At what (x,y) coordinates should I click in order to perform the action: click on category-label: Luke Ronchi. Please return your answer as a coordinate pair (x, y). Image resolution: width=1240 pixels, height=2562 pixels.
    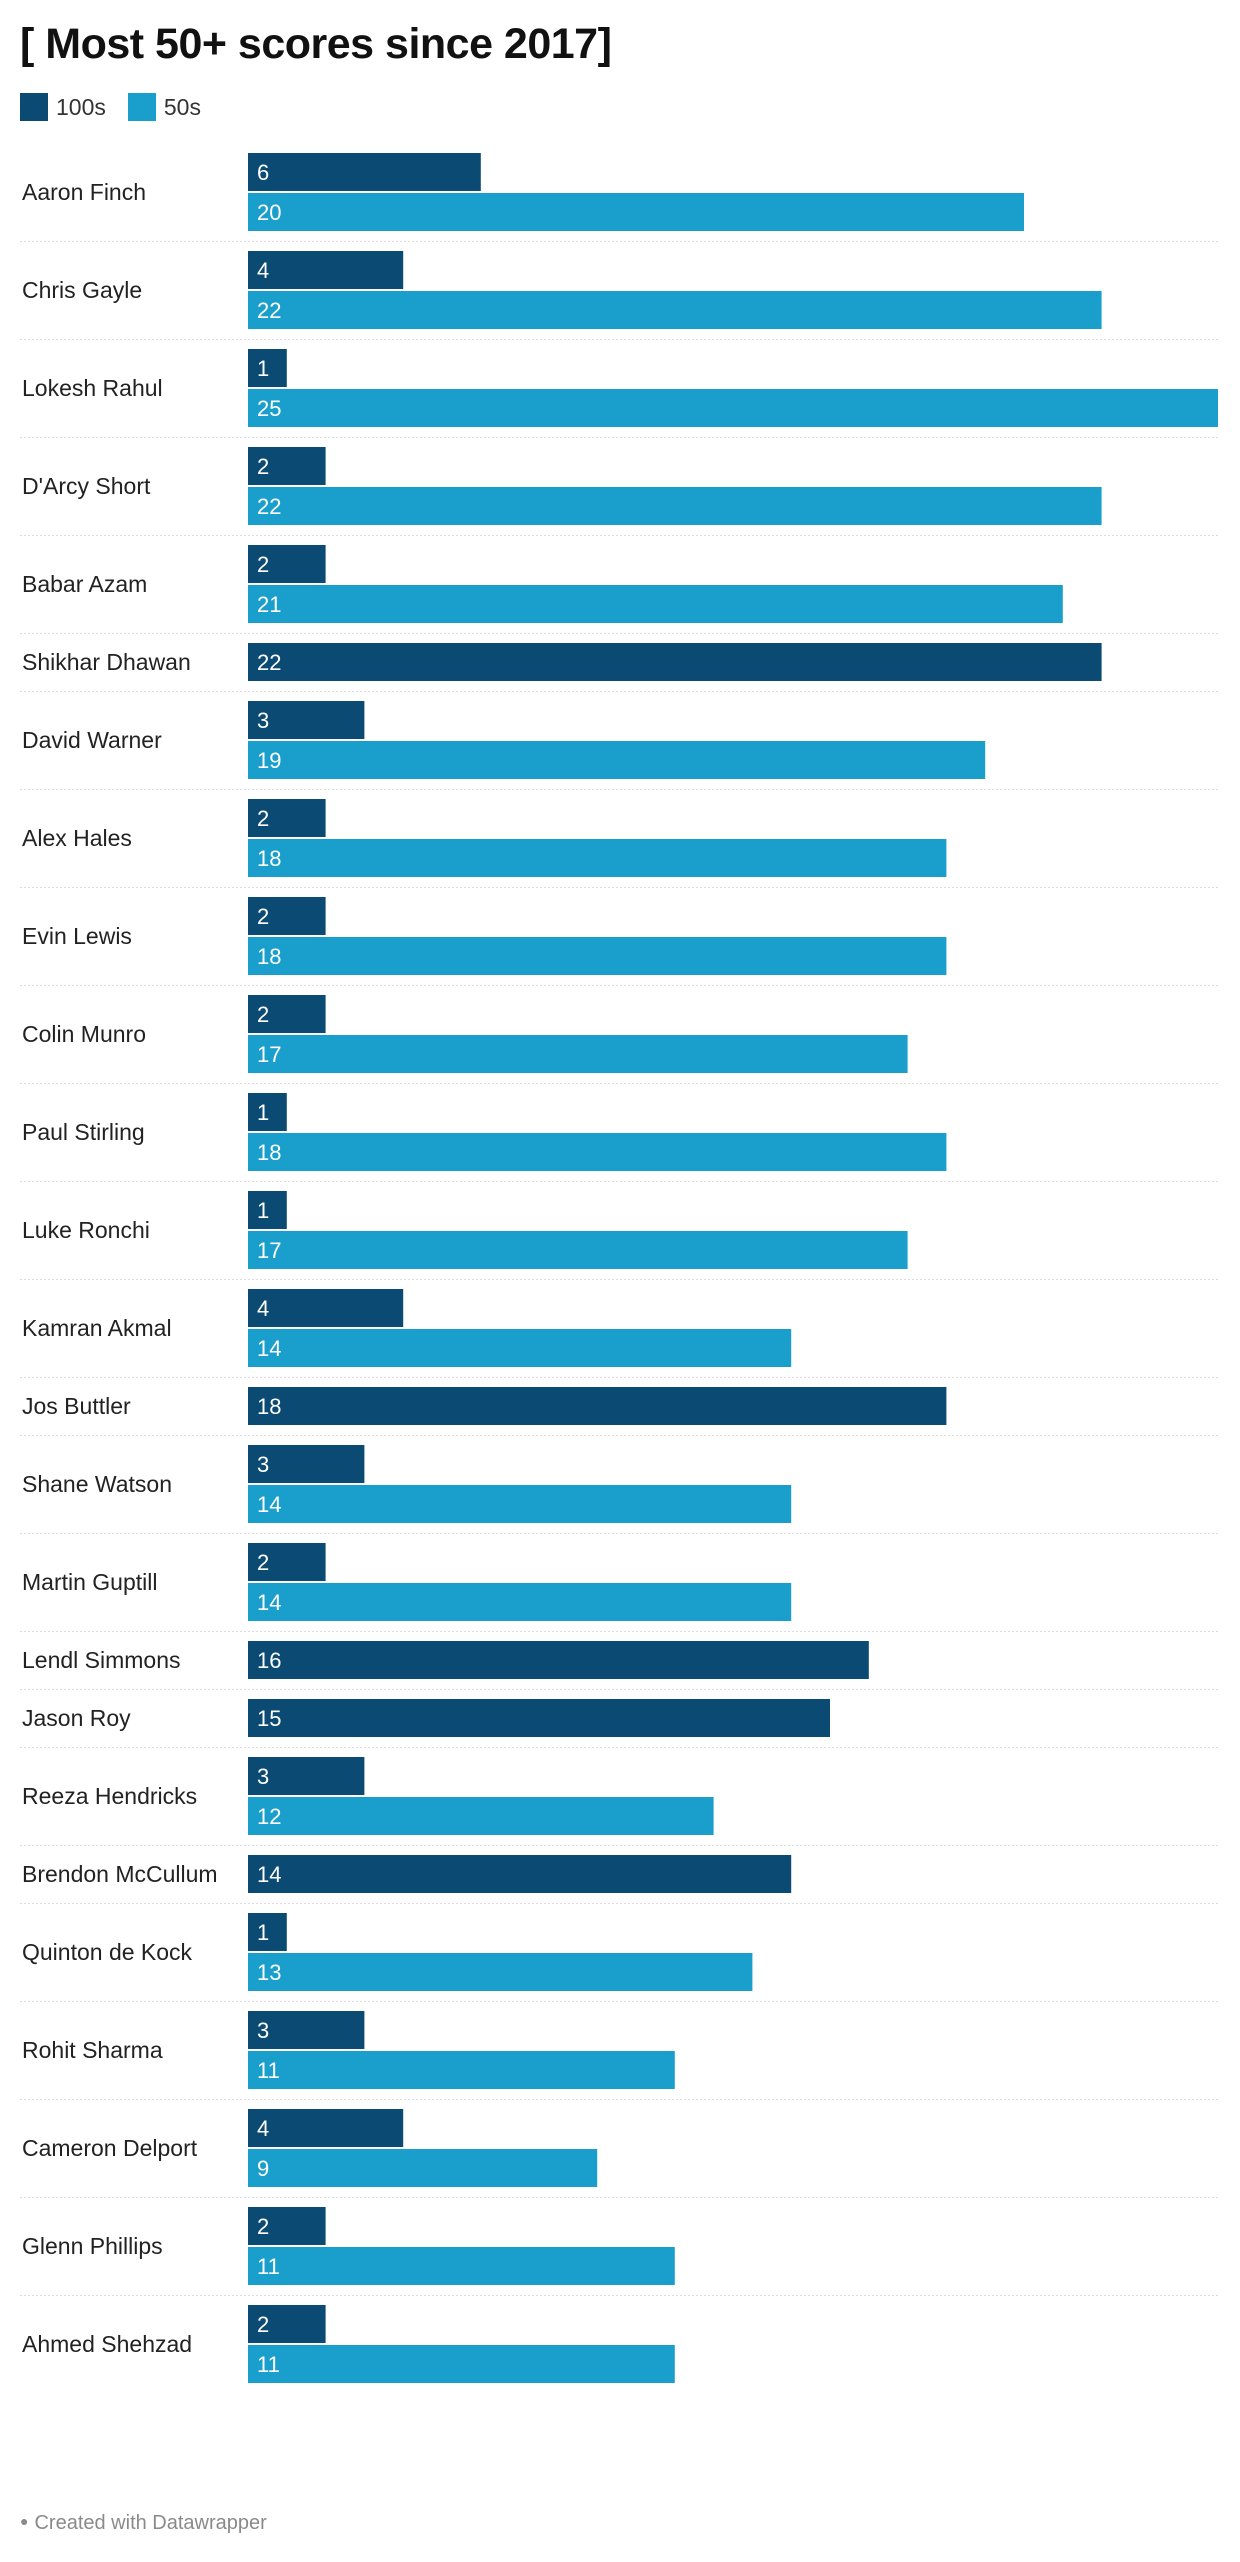
    Looking at the image, I should click on (86, 1230).